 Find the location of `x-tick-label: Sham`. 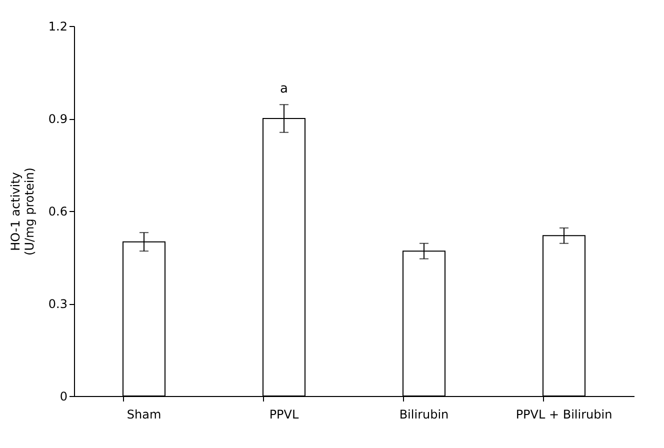

x-tick-label: Sham is located at coordinates (144, 415).